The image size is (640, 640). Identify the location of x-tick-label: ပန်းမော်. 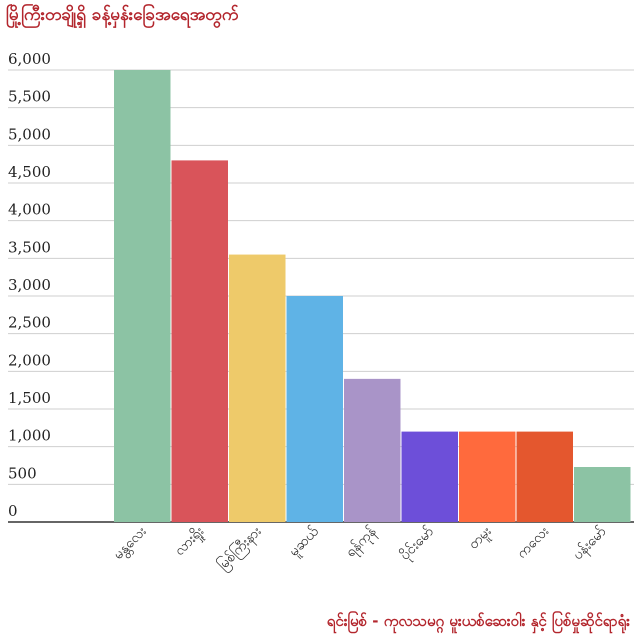
(590, 544).